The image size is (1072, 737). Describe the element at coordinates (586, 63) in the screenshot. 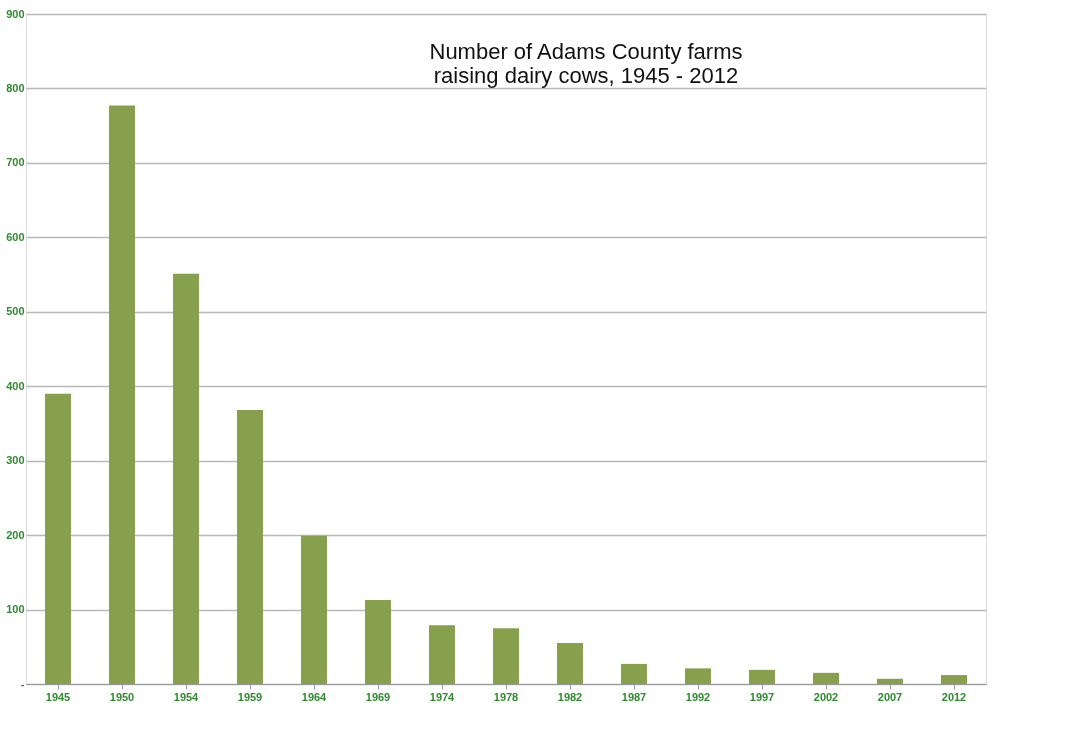

I see `text: Number of Adams County farms raising dairy cows, 1945 - 2012` at that location.